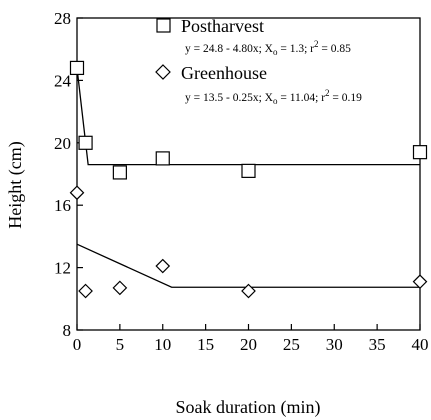 Image resolution: width=431 pixels, height=420 pixels. Describe the element at coordinates (163, 25) in the screenshot. I see `legend-marker-postharvest` at that location.